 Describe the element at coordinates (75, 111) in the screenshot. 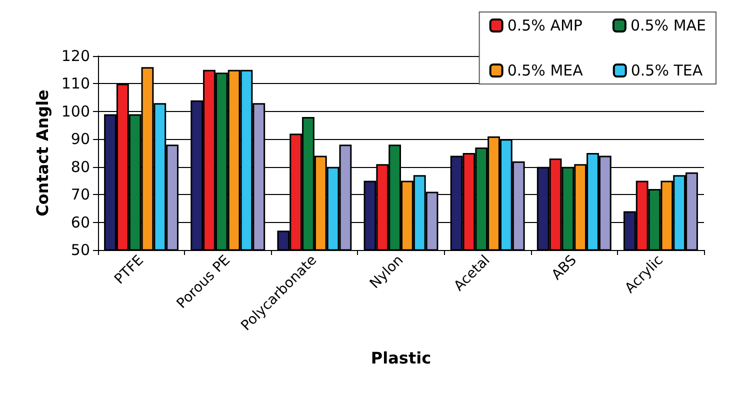

I see `y-tick-label: 100` at that location.